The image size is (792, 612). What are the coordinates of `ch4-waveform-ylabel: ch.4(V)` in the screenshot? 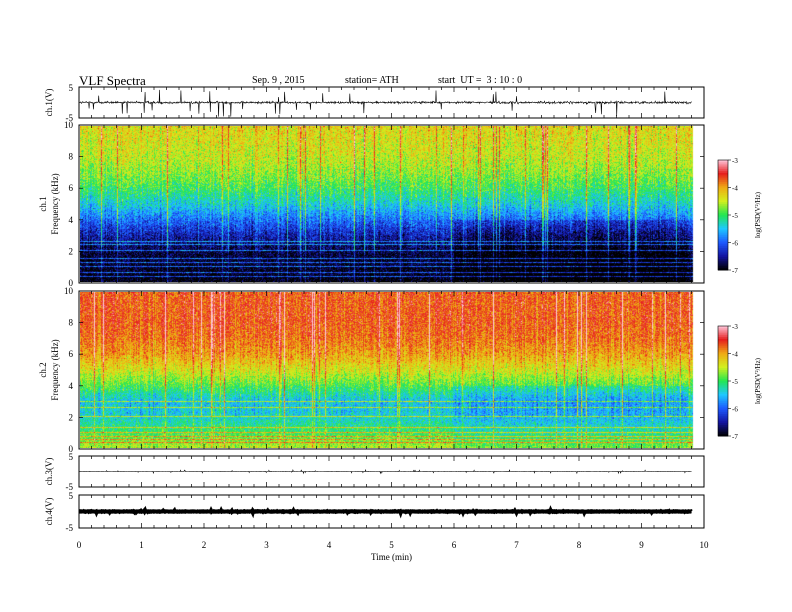 It's located at (49, 512).